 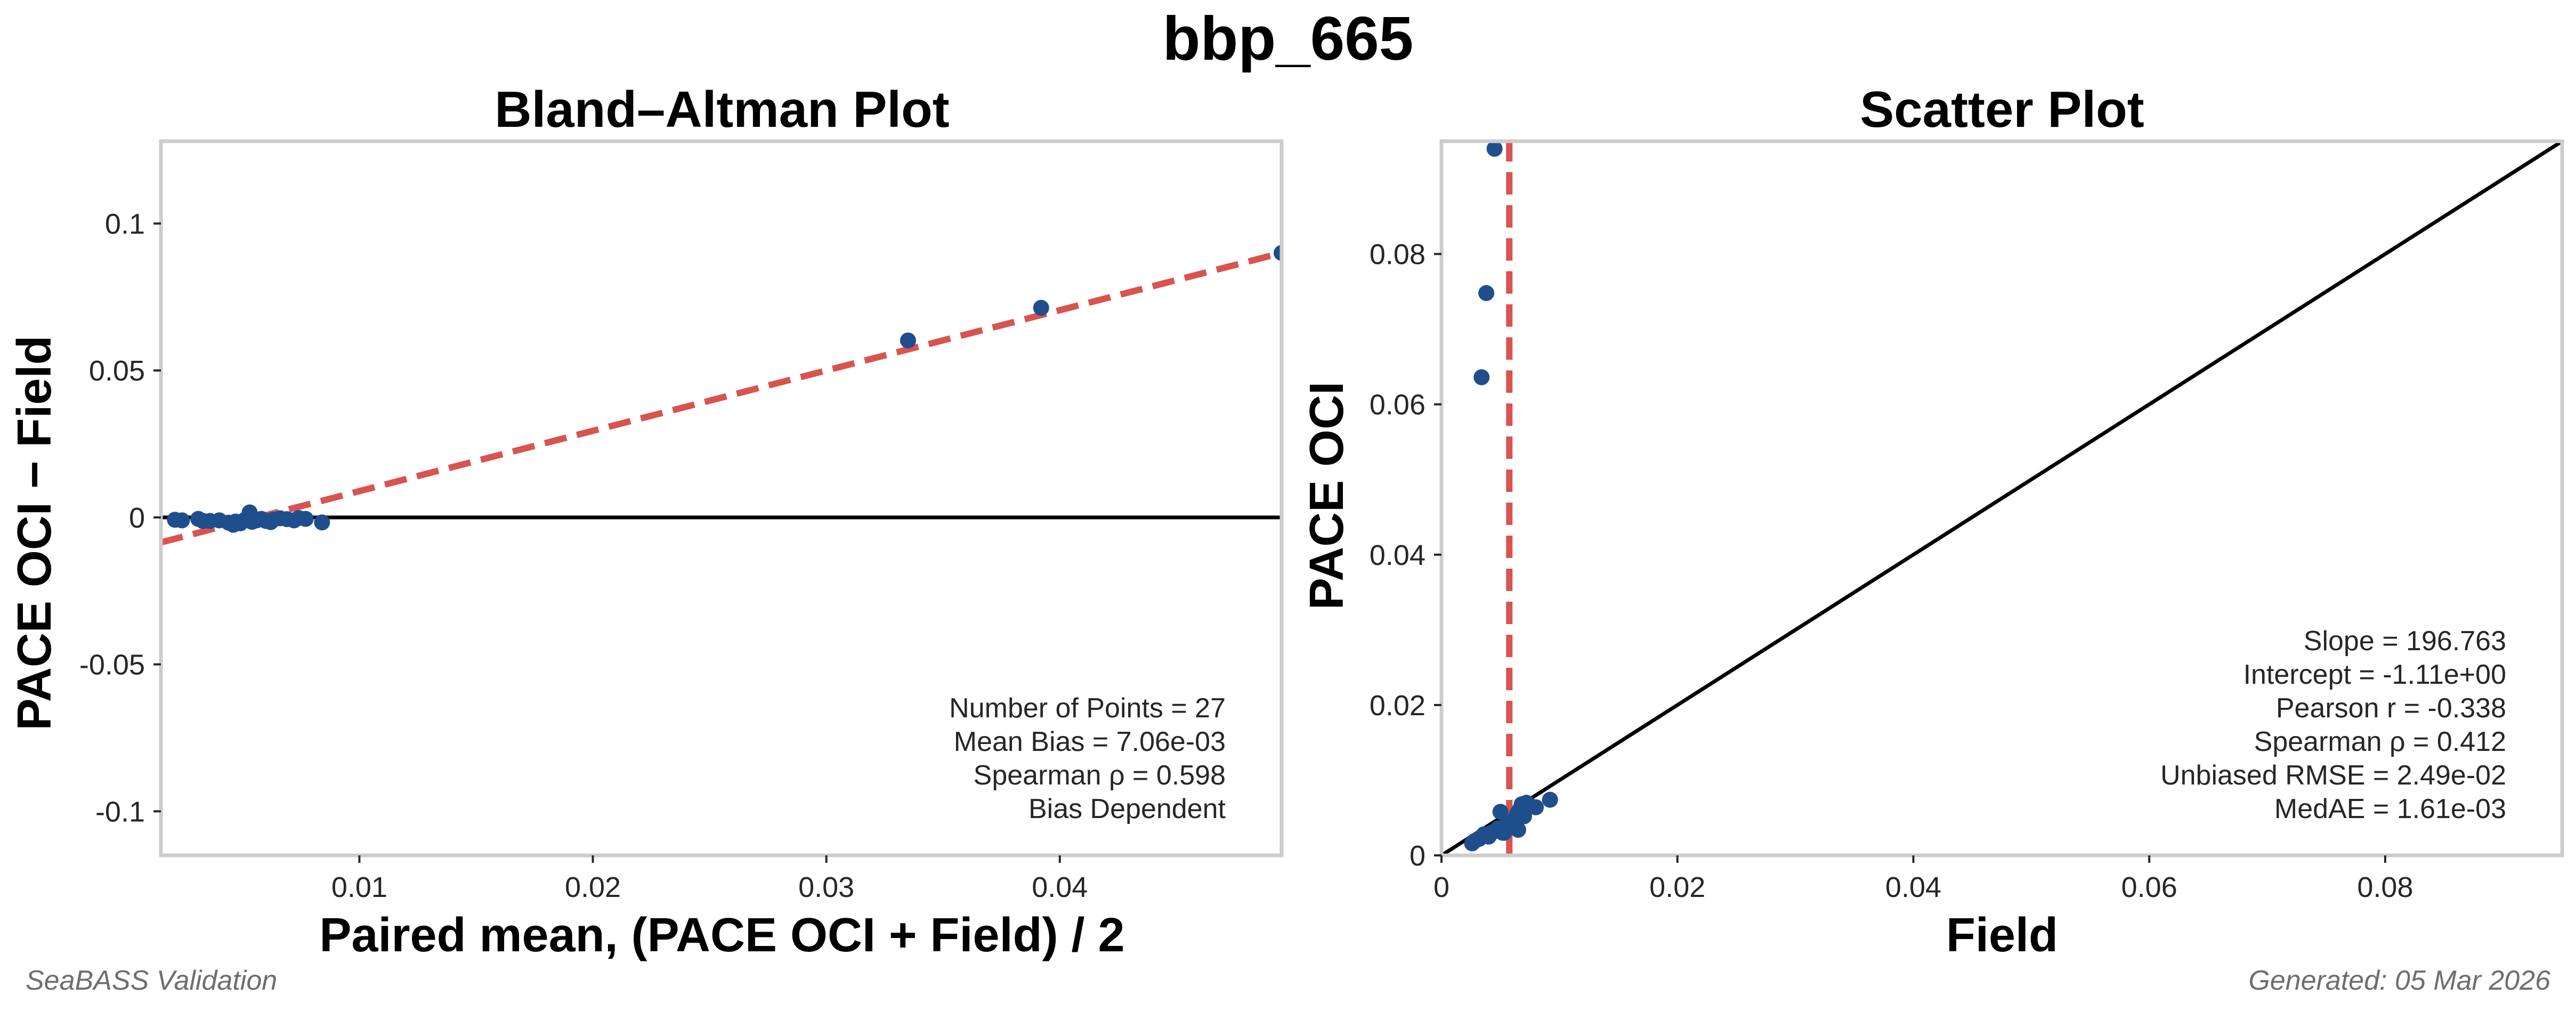 I want to click on stats-line: Intercept = -1.11e+00, so click(x=2374, y=674).